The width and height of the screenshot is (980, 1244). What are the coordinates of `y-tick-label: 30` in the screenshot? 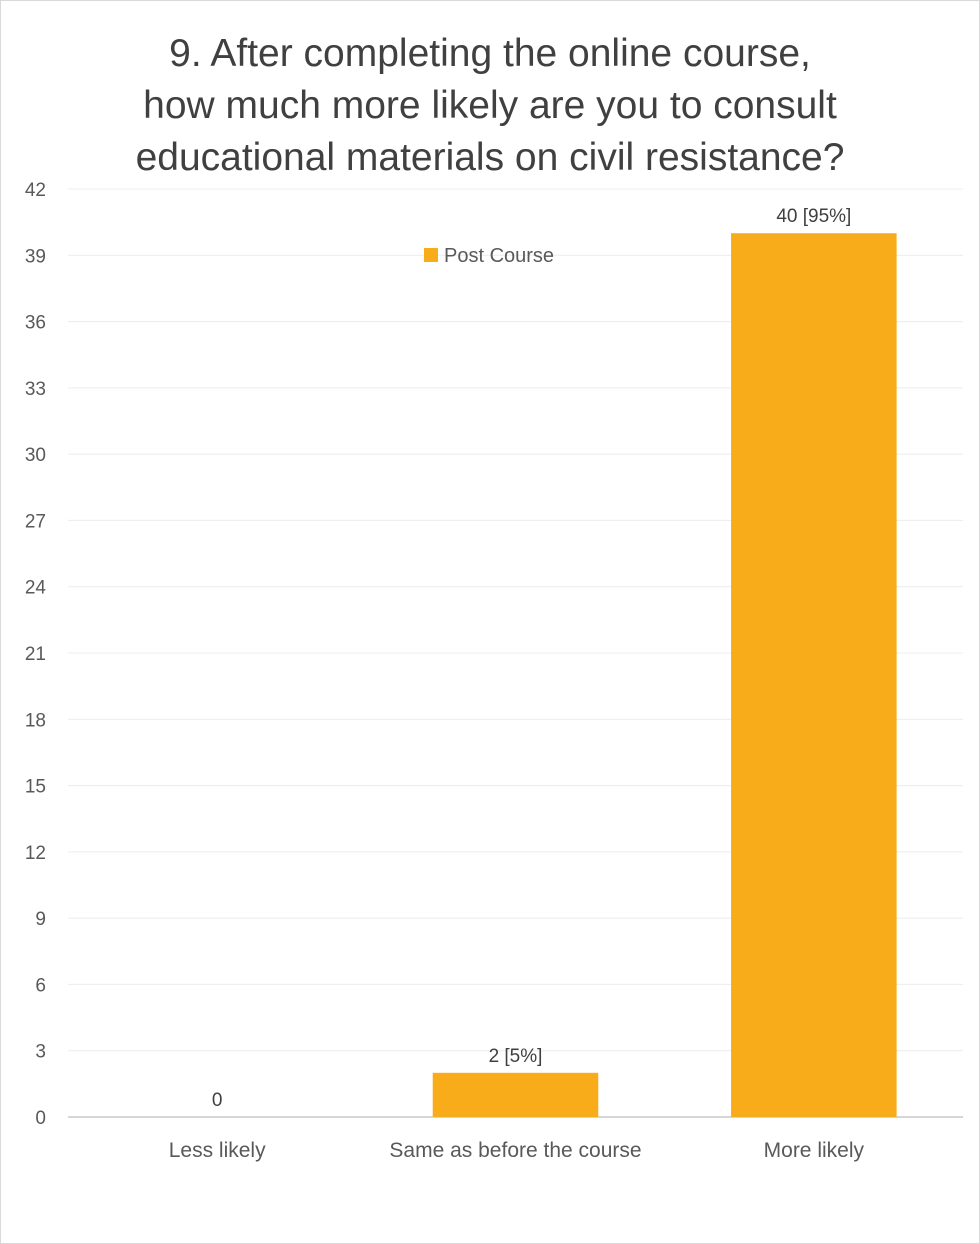 It's located at (35, 455).